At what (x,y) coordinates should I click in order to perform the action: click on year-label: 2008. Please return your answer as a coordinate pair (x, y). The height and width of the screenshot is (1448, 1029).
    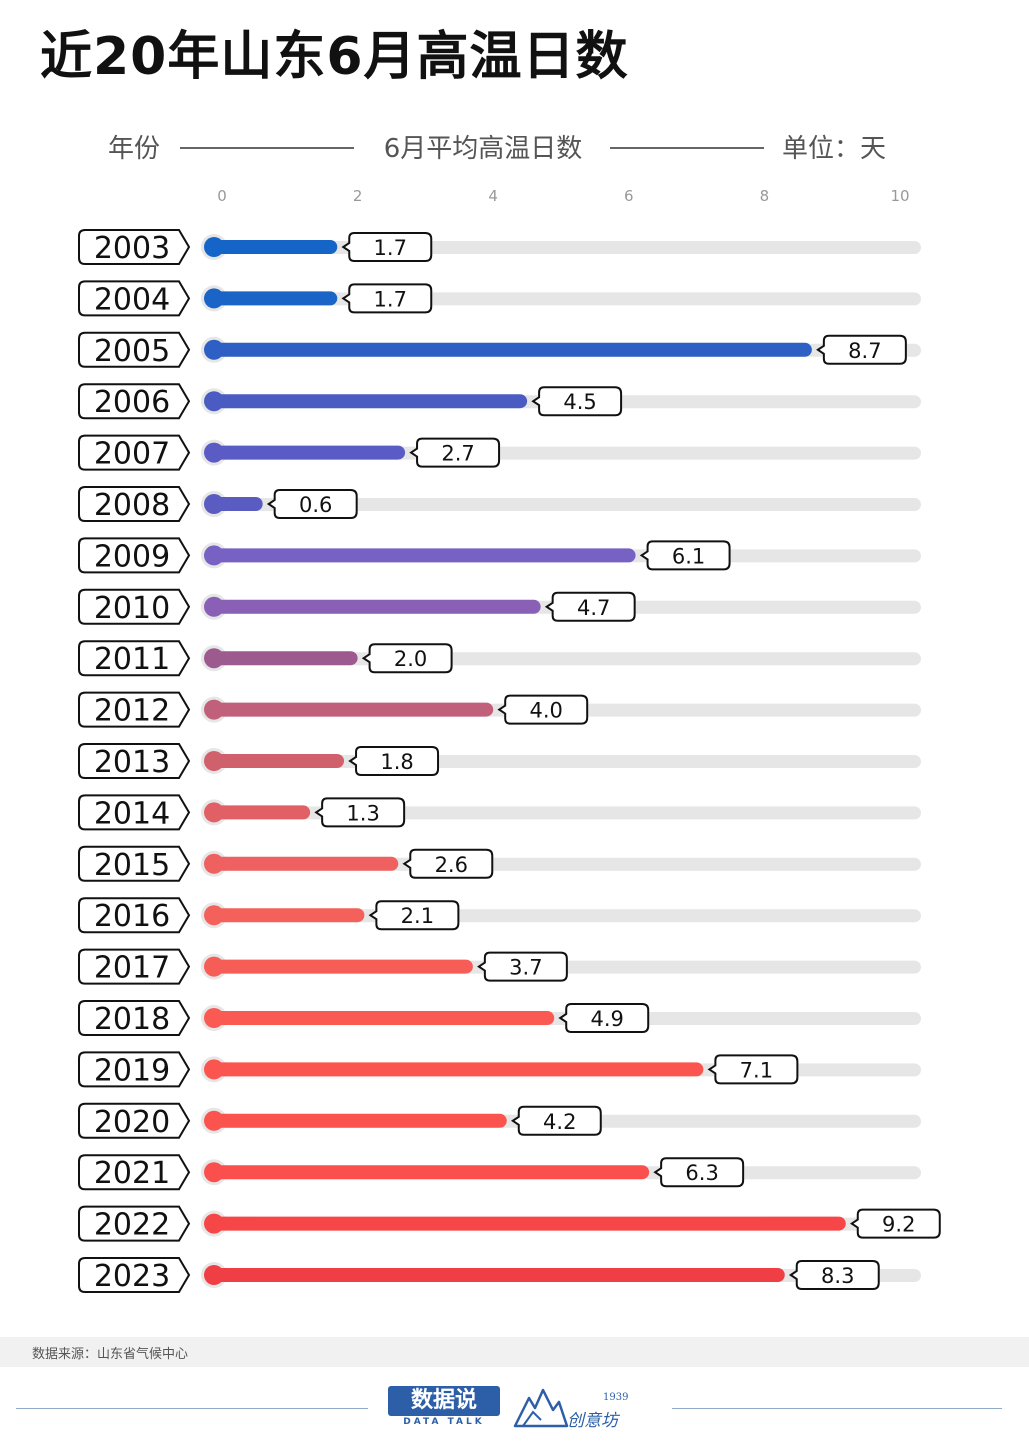
    Looking at the image, I should click on (132, 505).